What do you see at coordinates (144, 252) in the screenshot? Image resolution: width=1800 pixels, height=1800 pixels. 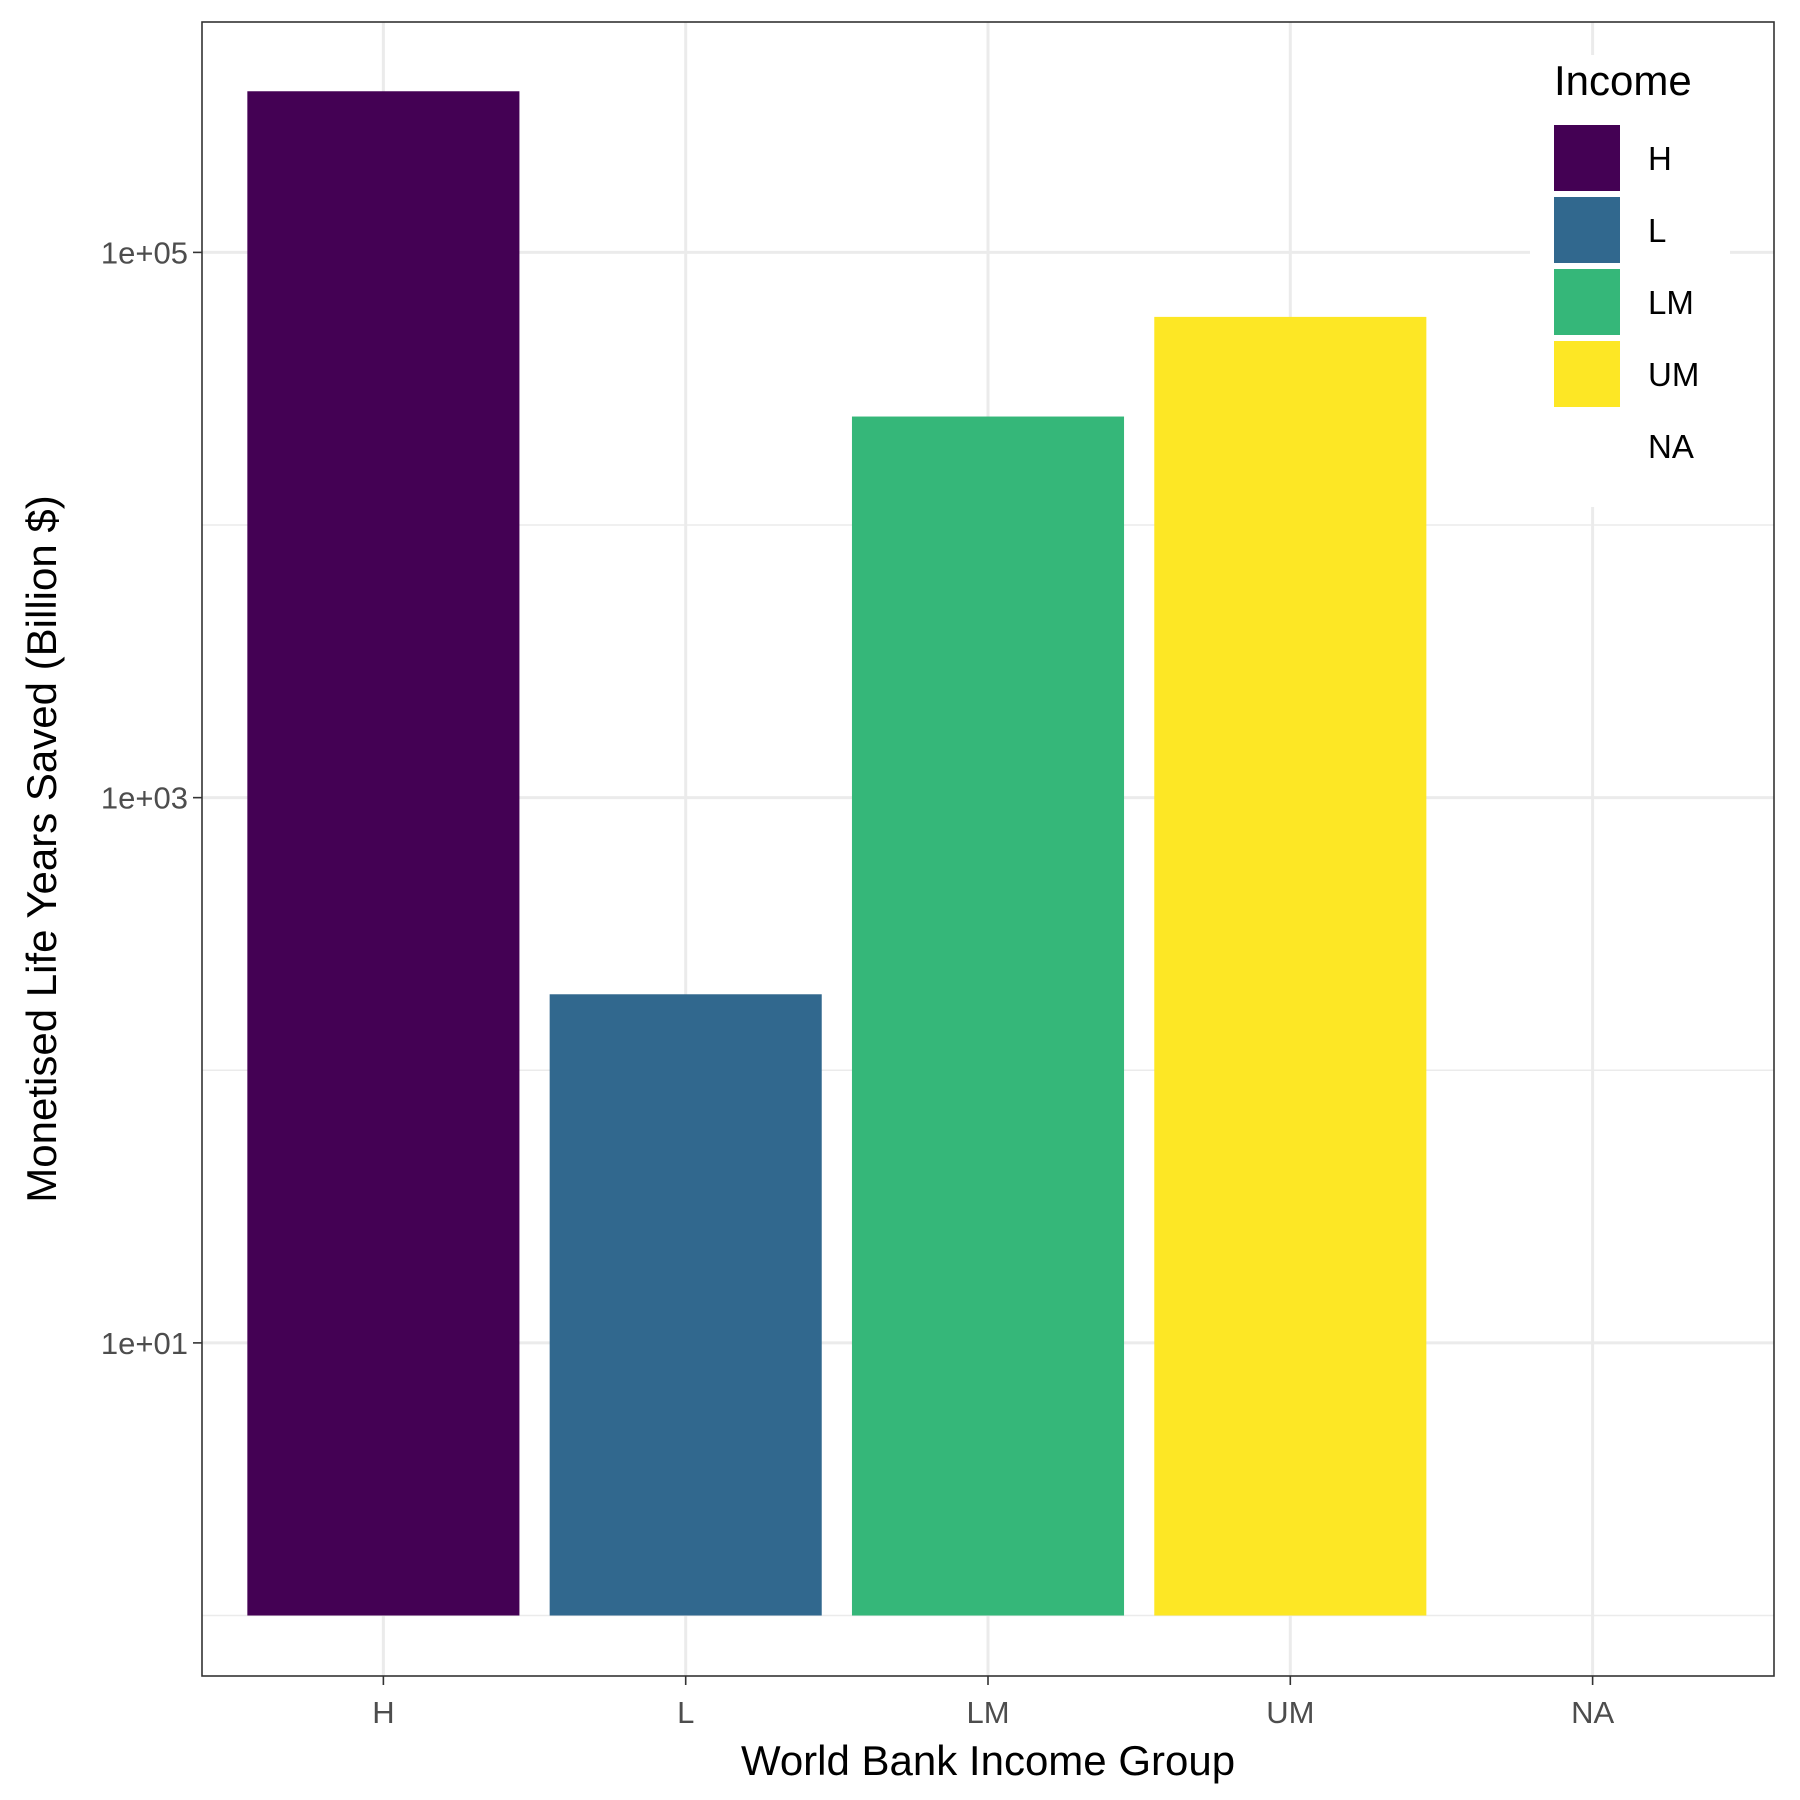 I see `y-tick-label: 1e+05` at bounding box center [144, 252].